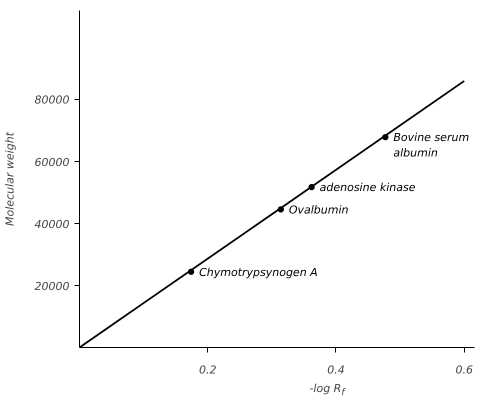 This screenshot has height=411, width=494. I want to click on annotation: Ovalbumin, so click(318, 209).